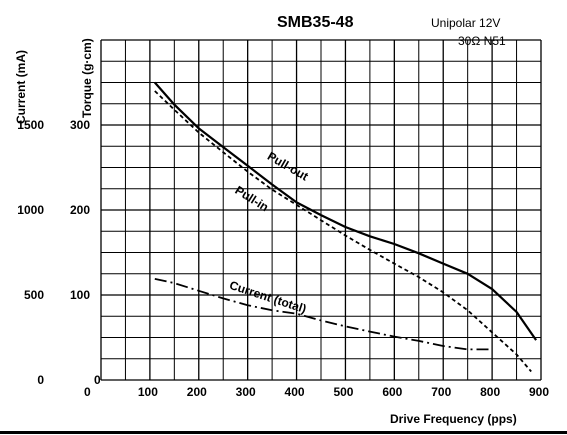 The image size is (567, 435). I want to click on x-tick-label: 0, so click(87, 392).